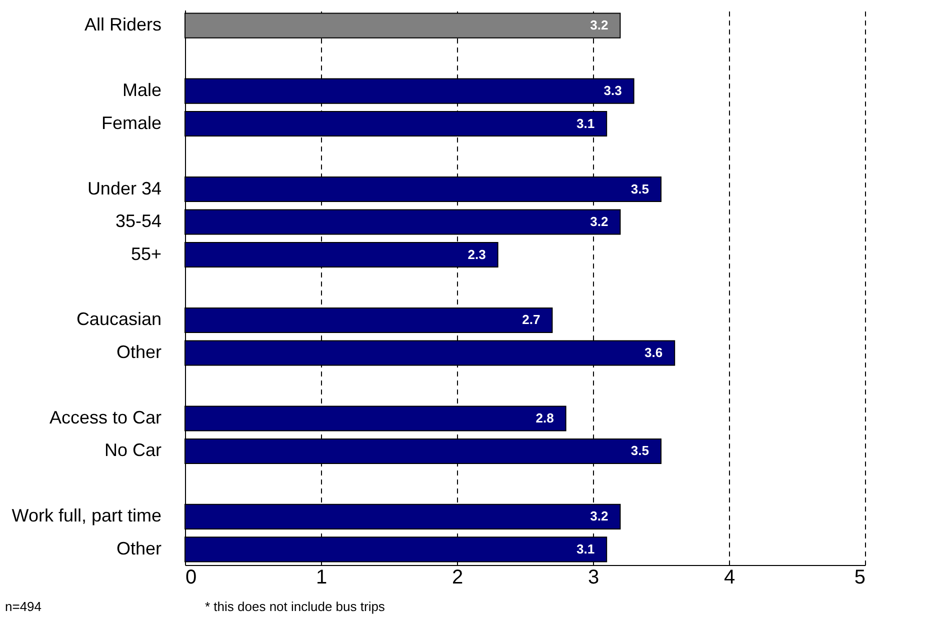  Describe the element at coordinates (653, 352) in the screenshot. I see `data-label: 3.6` at that location.